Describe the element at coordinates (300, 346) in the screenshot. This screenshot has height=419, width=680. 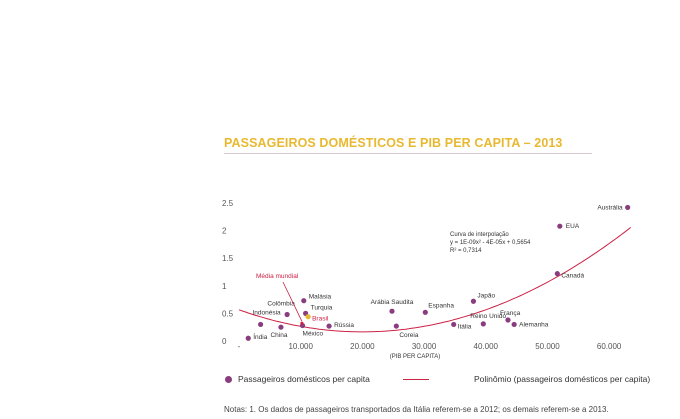
I see `x-tick-label: 10.000` at that location.